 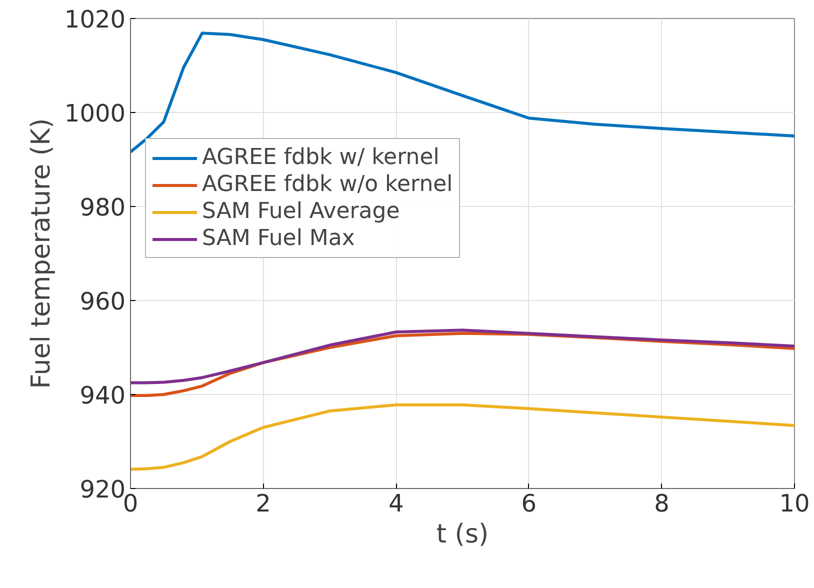 I want to click on y-tick-label: 980, so click(x=103, y=208).